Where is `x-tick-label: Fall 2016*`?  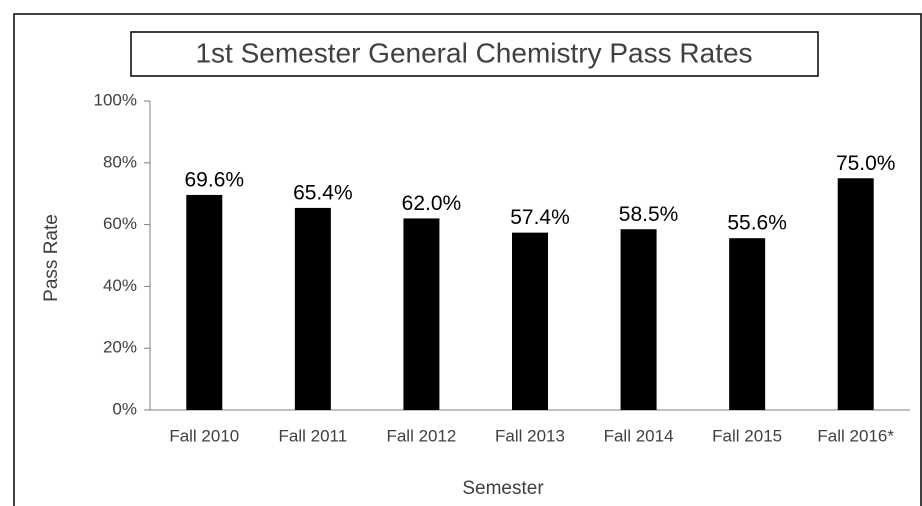
x-tick-label: Fall 2016* is located at coordinates (855, 435).